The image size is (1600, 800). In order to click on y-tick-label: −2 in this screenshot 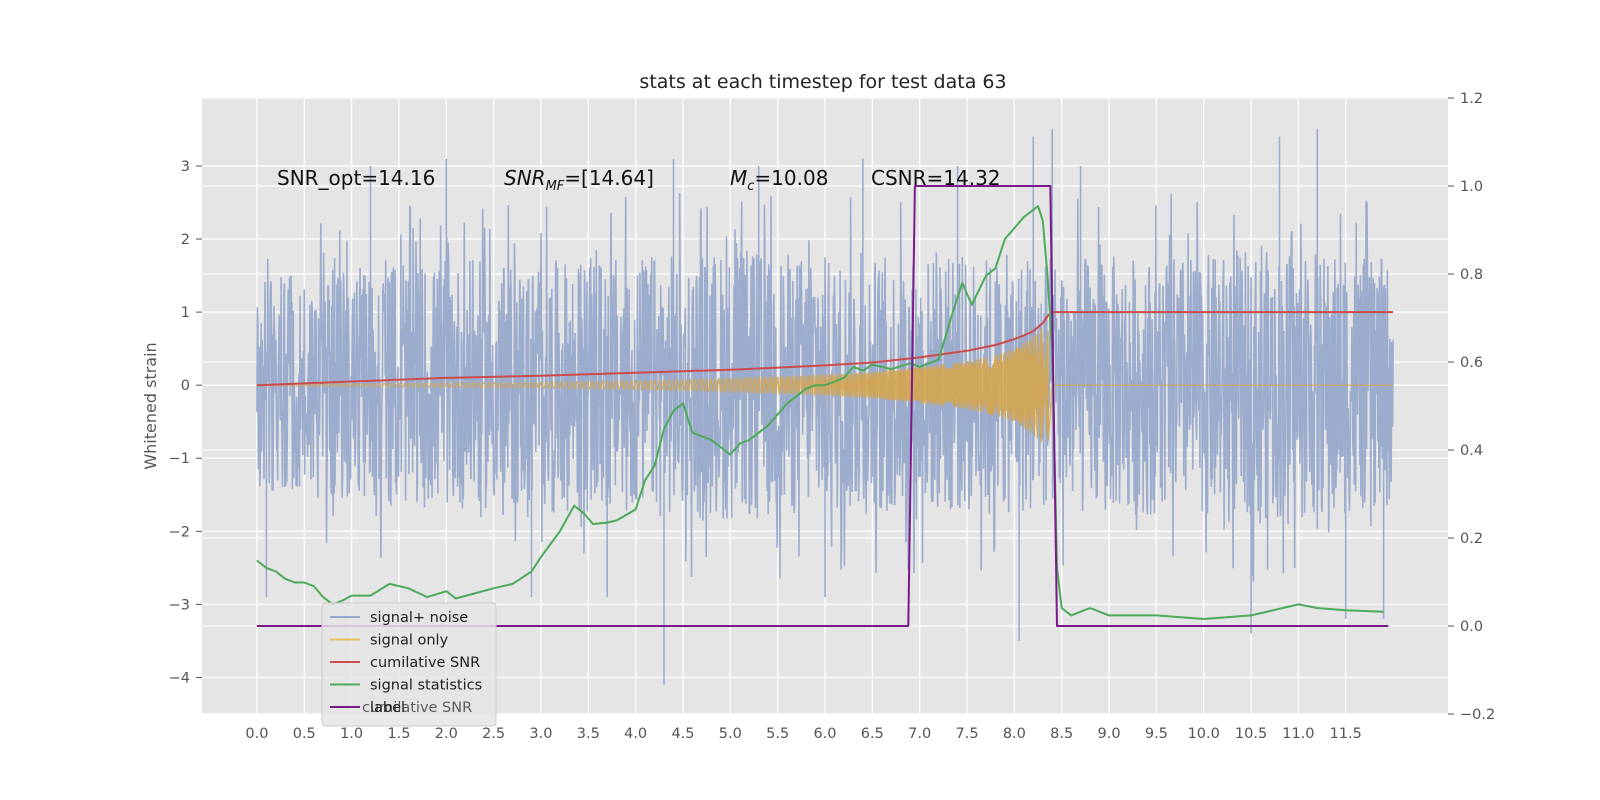, I will do `click(179, 532)`.